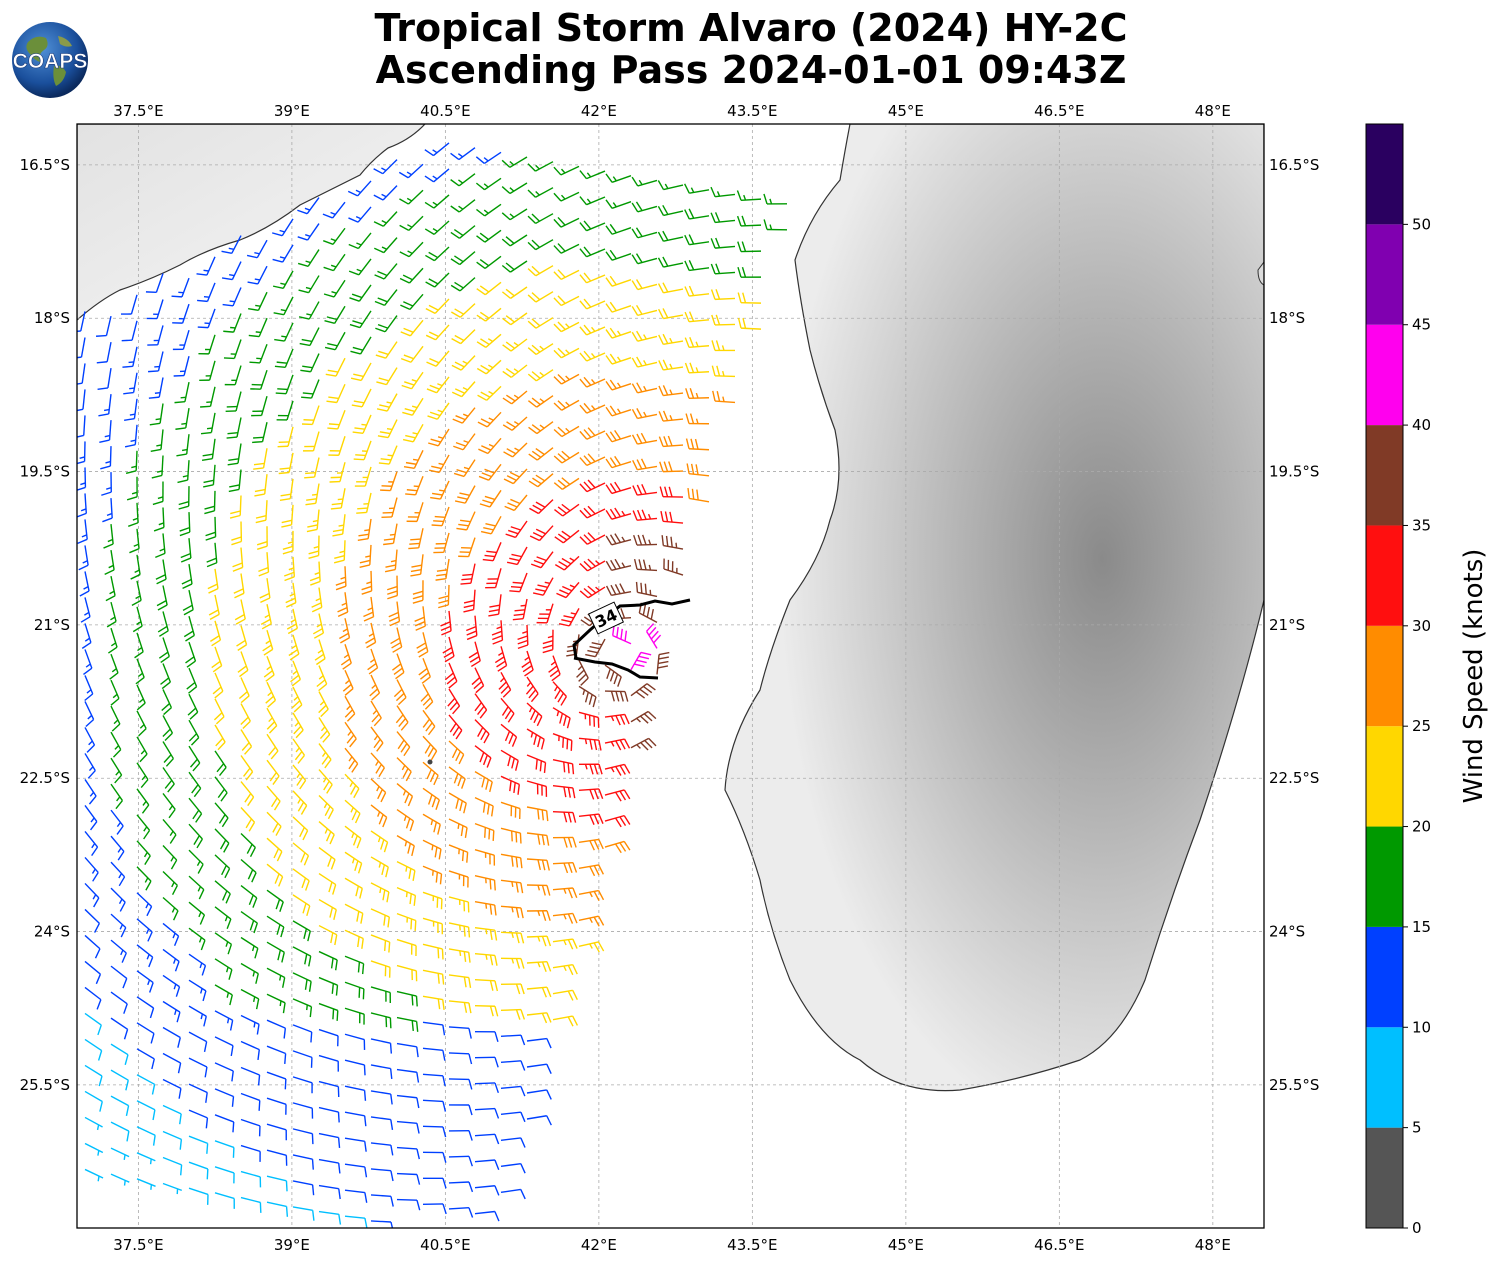 This screenshot has height=1264, width=1502. What do you see at coordinates (52, 932) in the screenshot?
I see `lat-tick-label-left: 24°S` at bounding box center [52, 932].